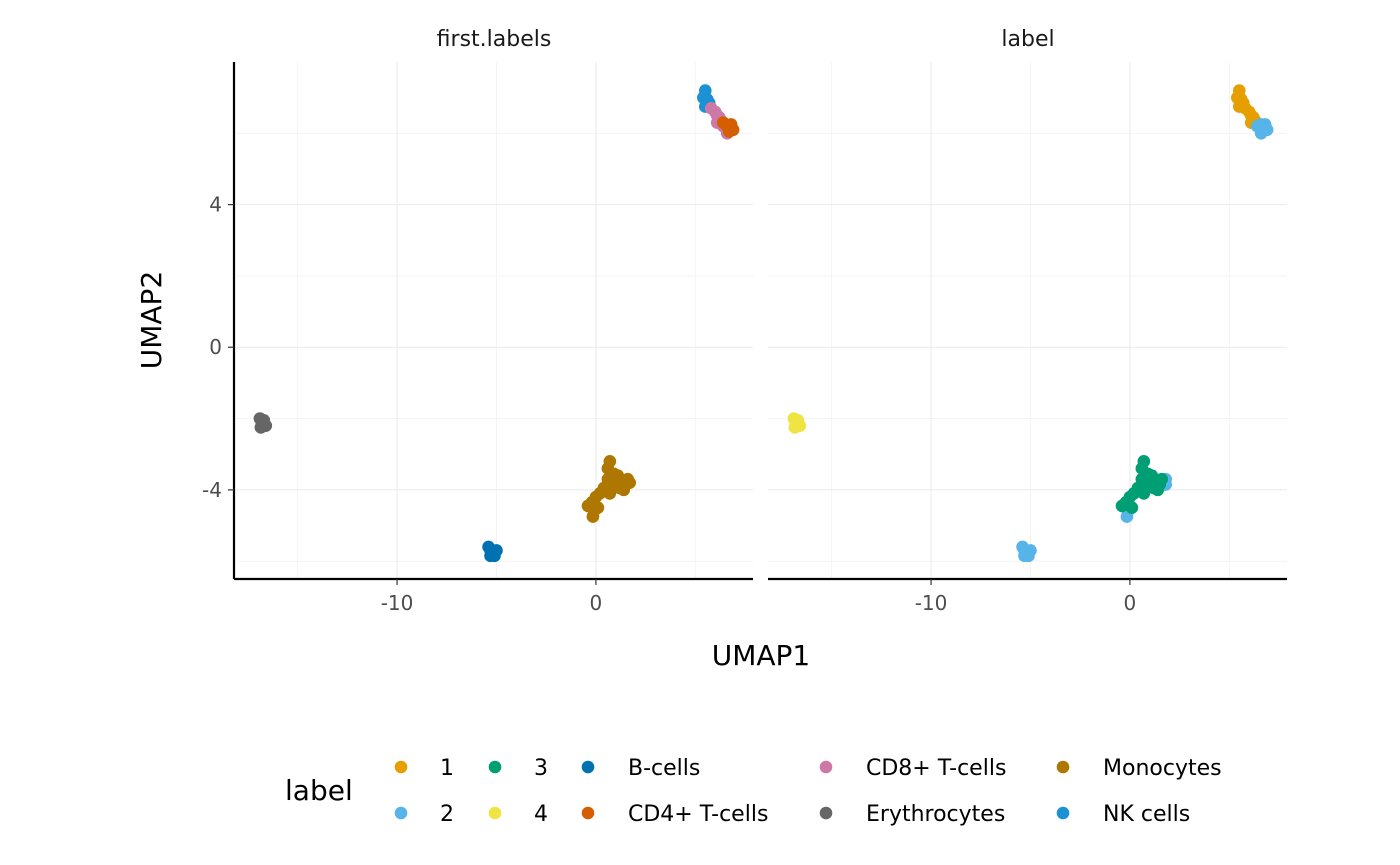  I want to click on legend-label: CD8+ T-cells, so click(936, 768).